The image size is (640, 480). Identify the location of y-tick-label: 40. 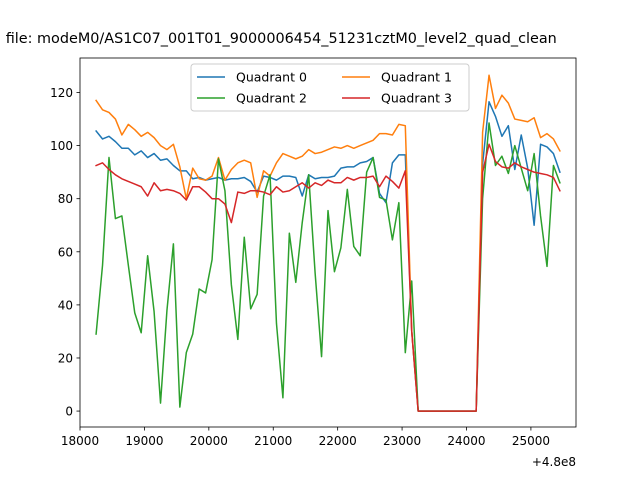
(65, 305).